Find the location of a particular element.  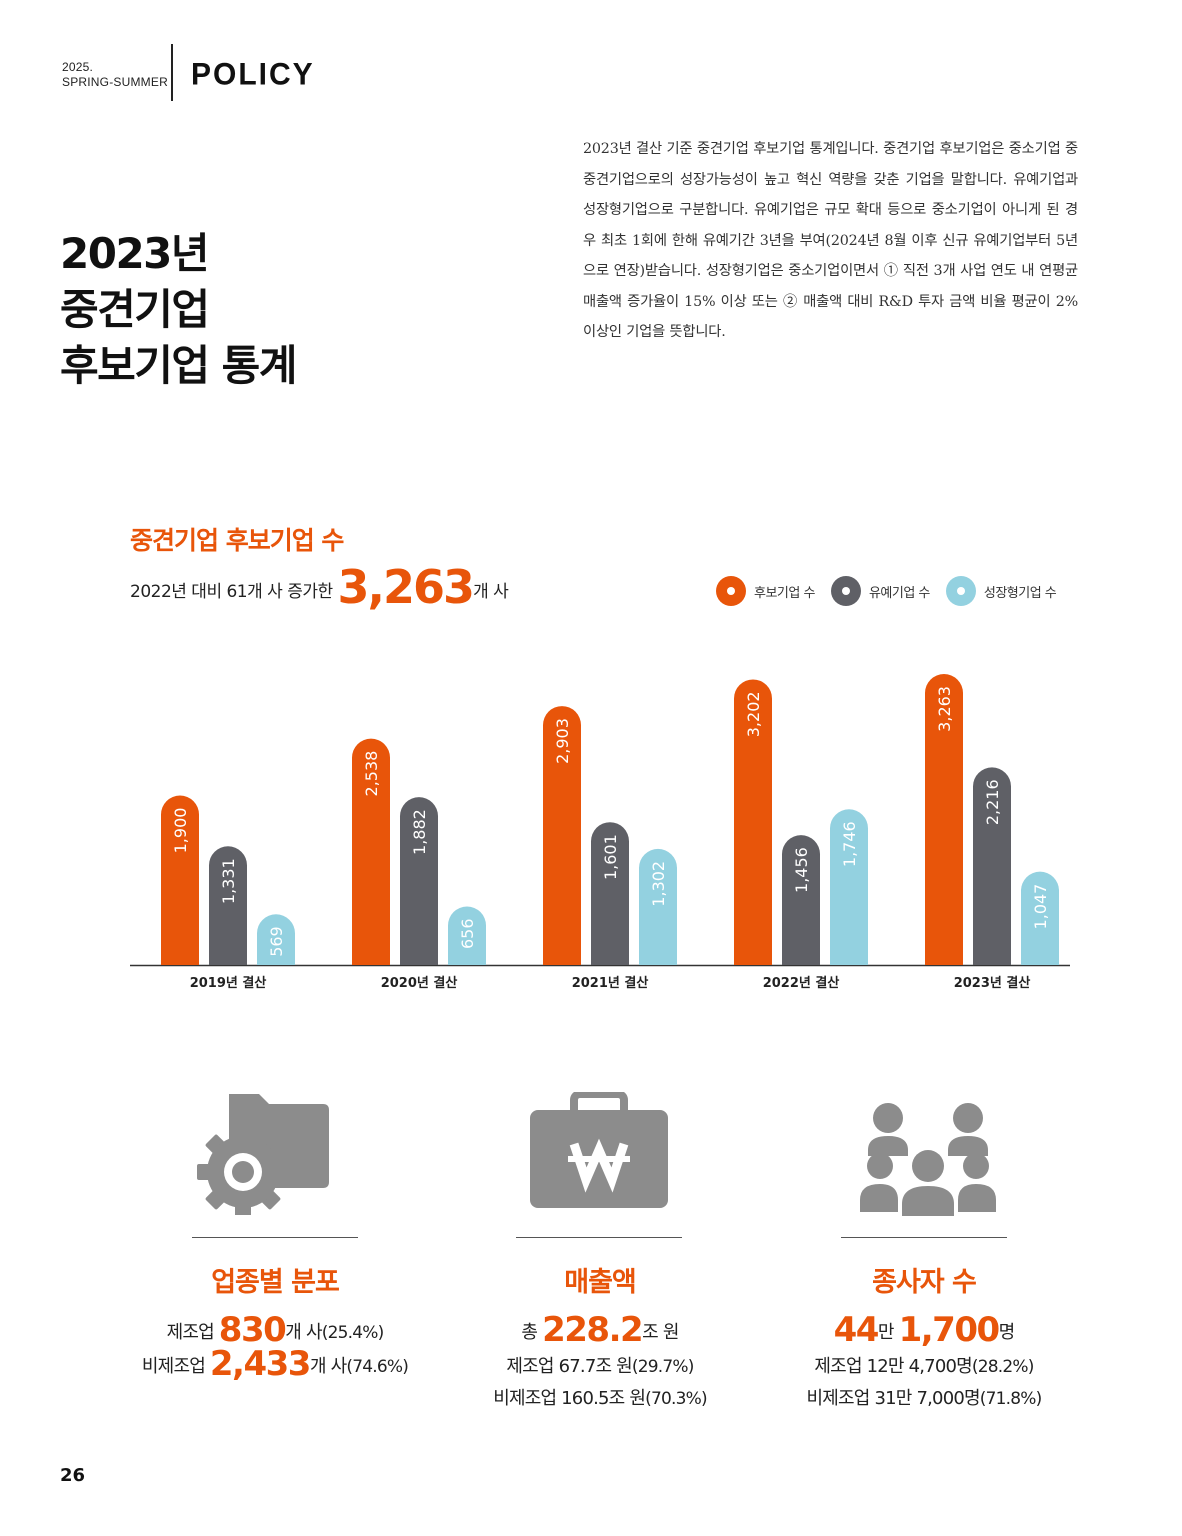

employees-line2-text: 제조업 12만 4,700명 is located at coordinates (893, 1366).